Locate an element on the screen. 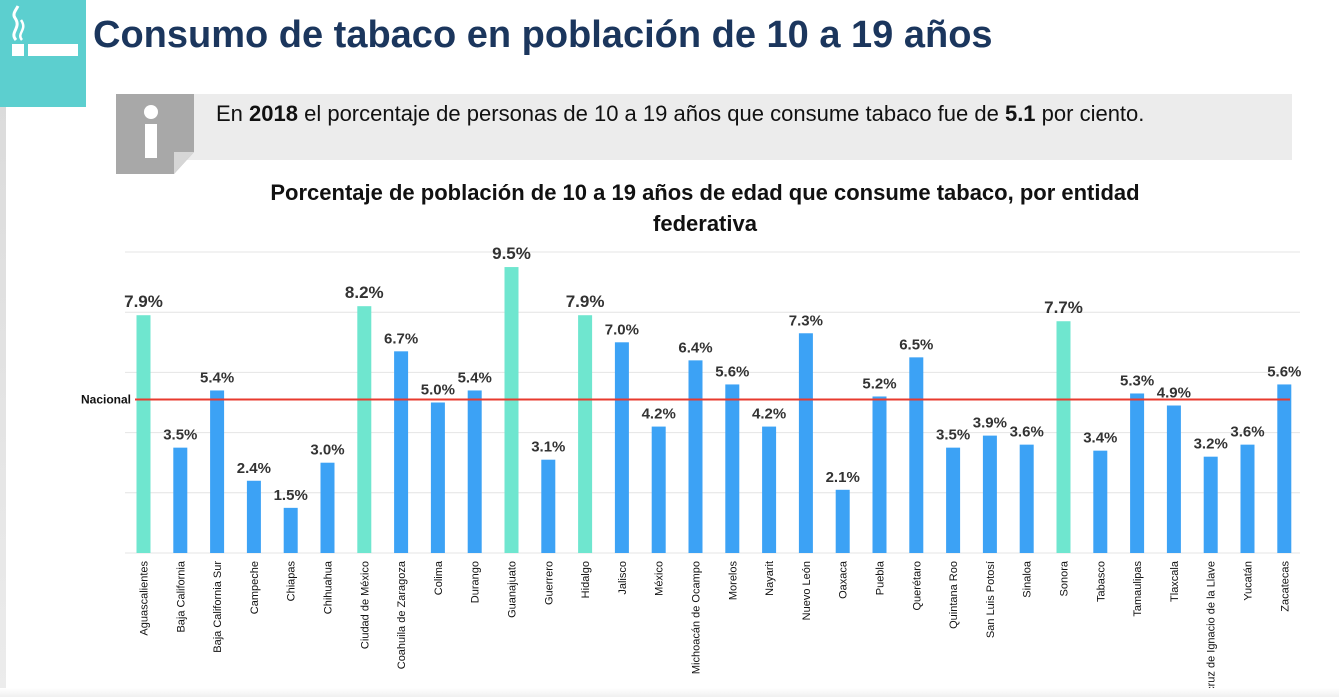 The image size is (1339, 697). bar-value-label: 3.0% is located at coordinates (327, 450).